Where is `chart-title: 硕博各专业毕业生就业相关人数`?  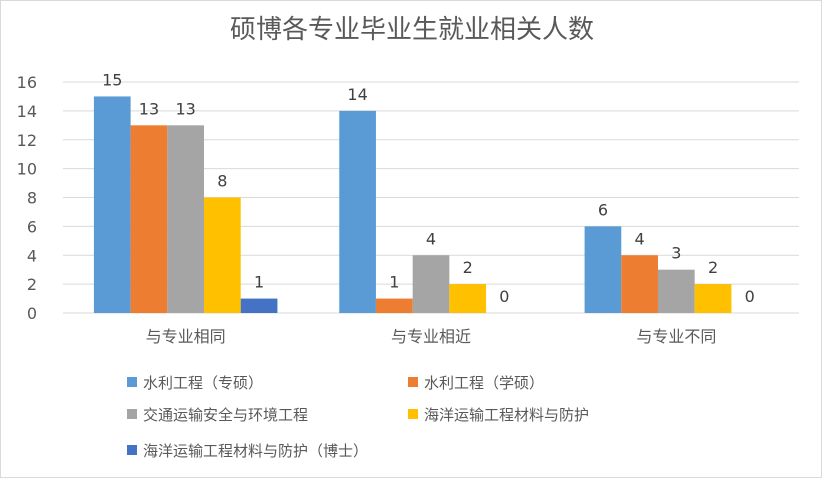 chart-title: 硕博各专业毕业生就业相关人数 is located at coordinates (412, 30).